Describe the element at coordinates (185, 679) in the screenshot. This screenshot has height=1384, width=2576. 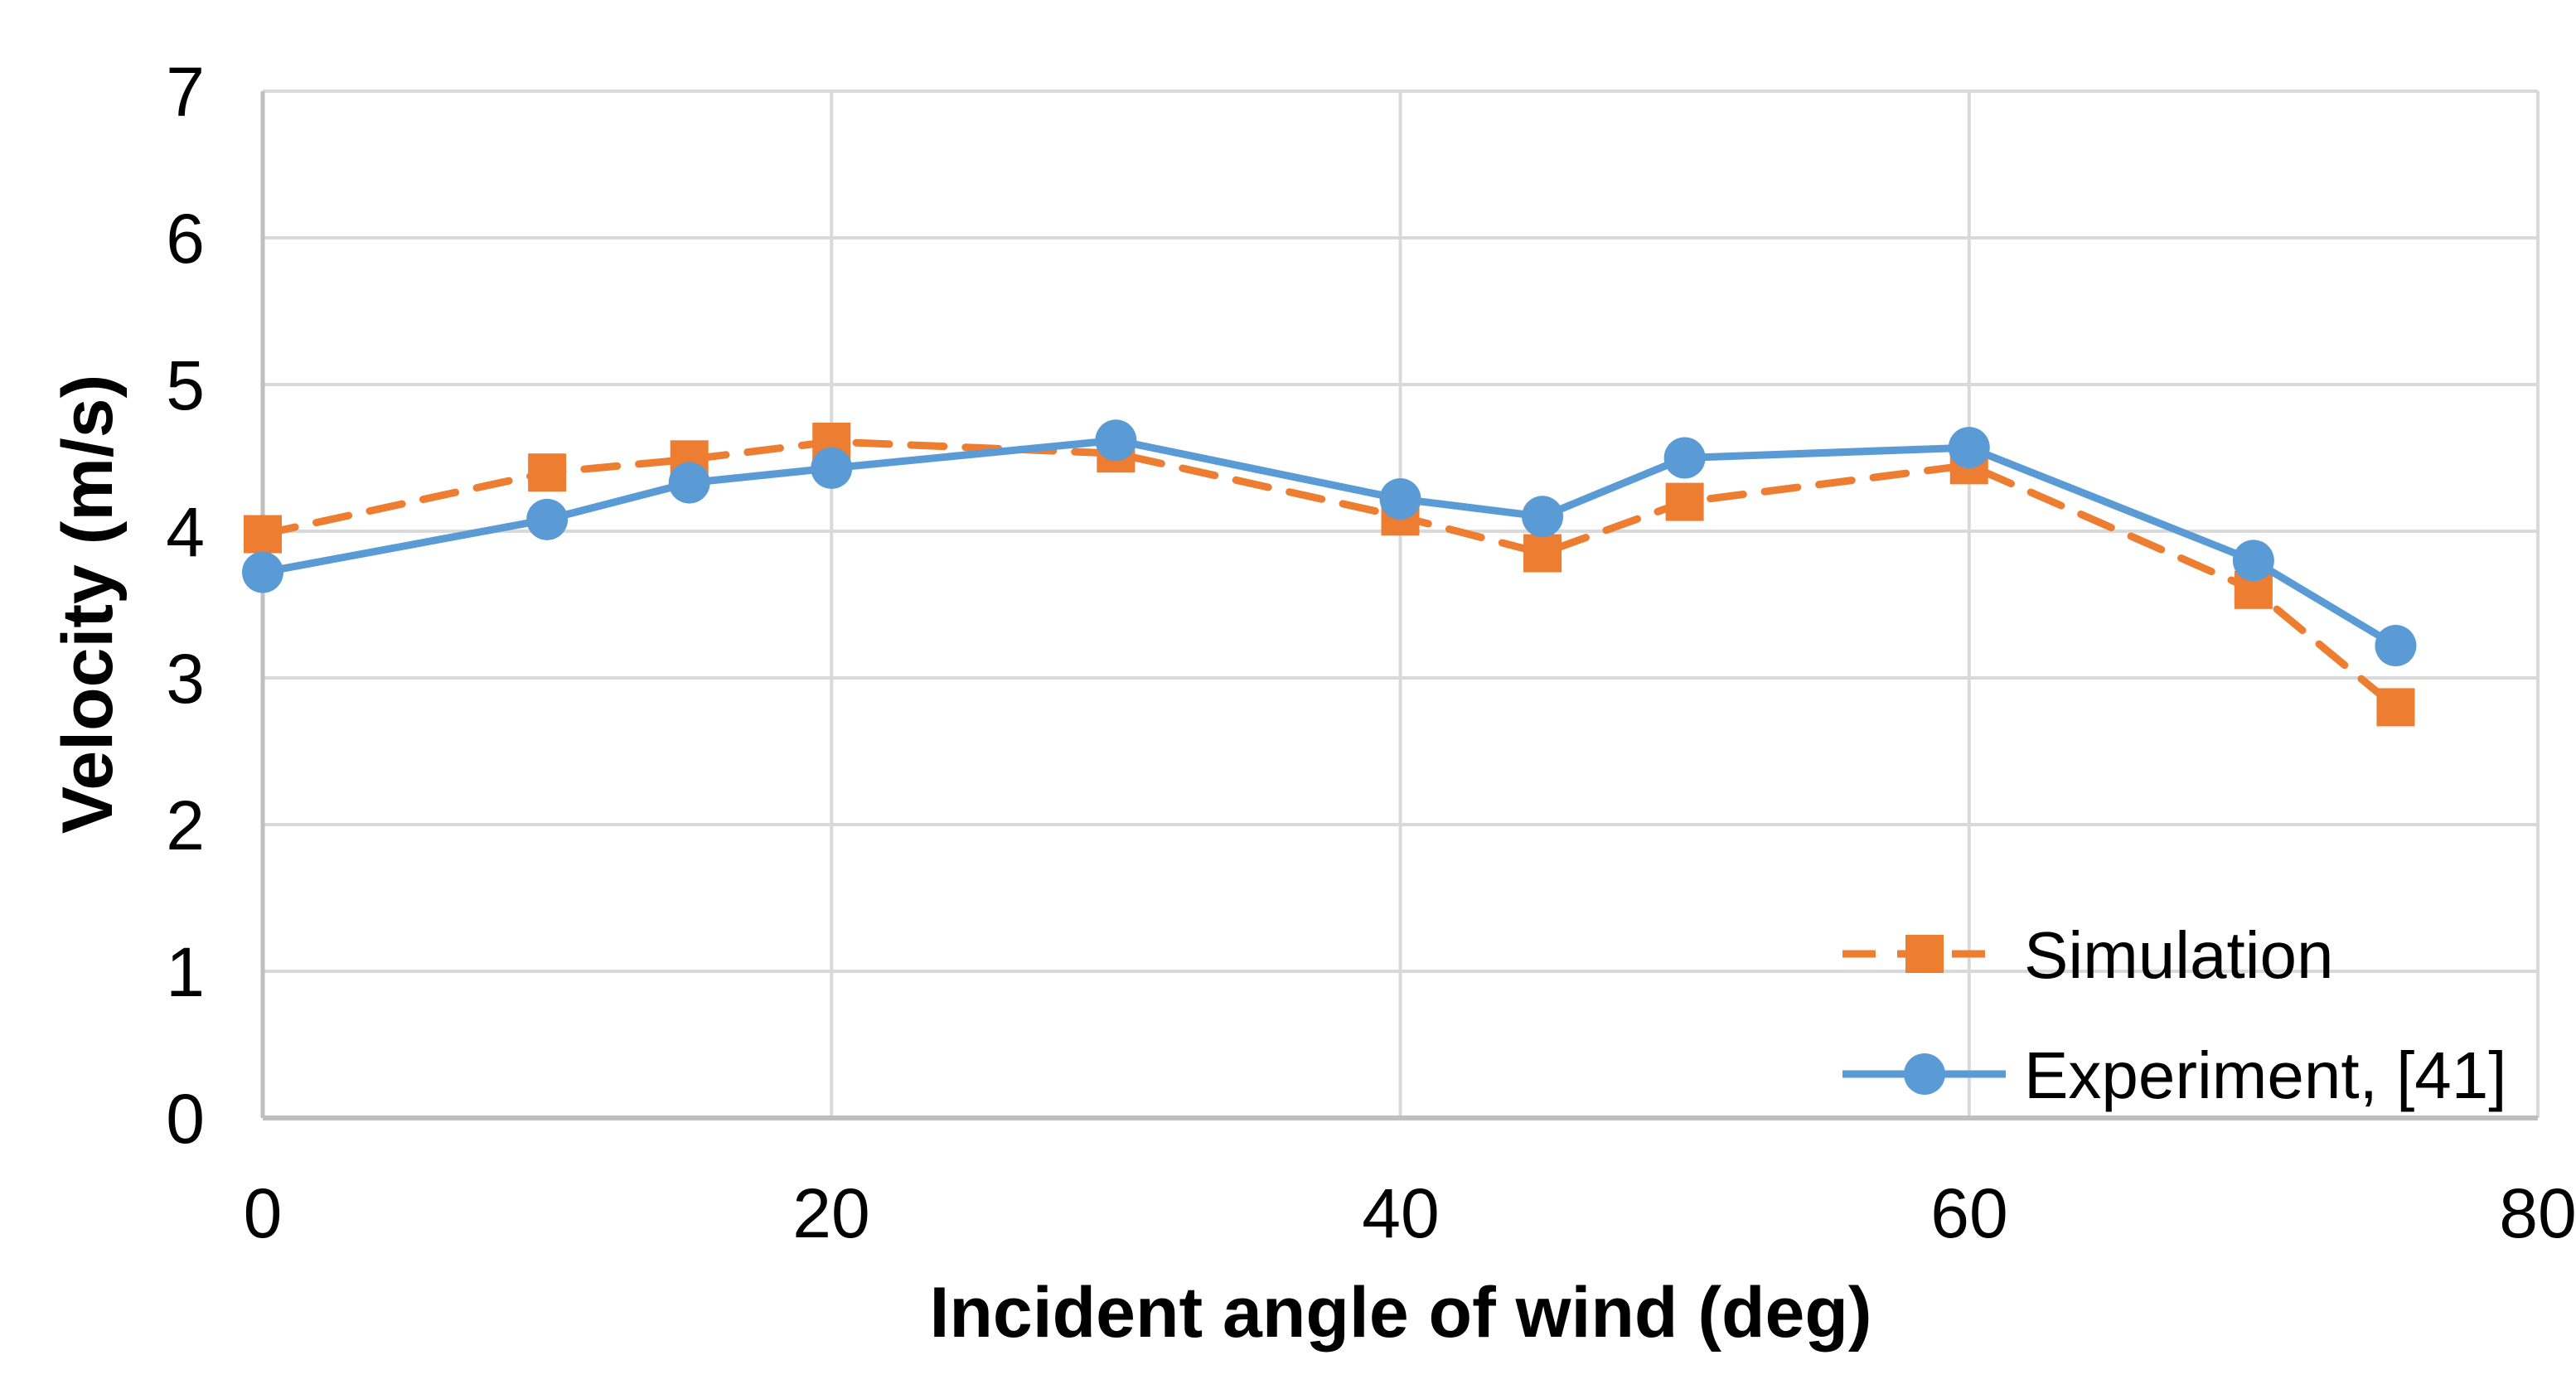
I see `y-tick-3: 3` at that location.